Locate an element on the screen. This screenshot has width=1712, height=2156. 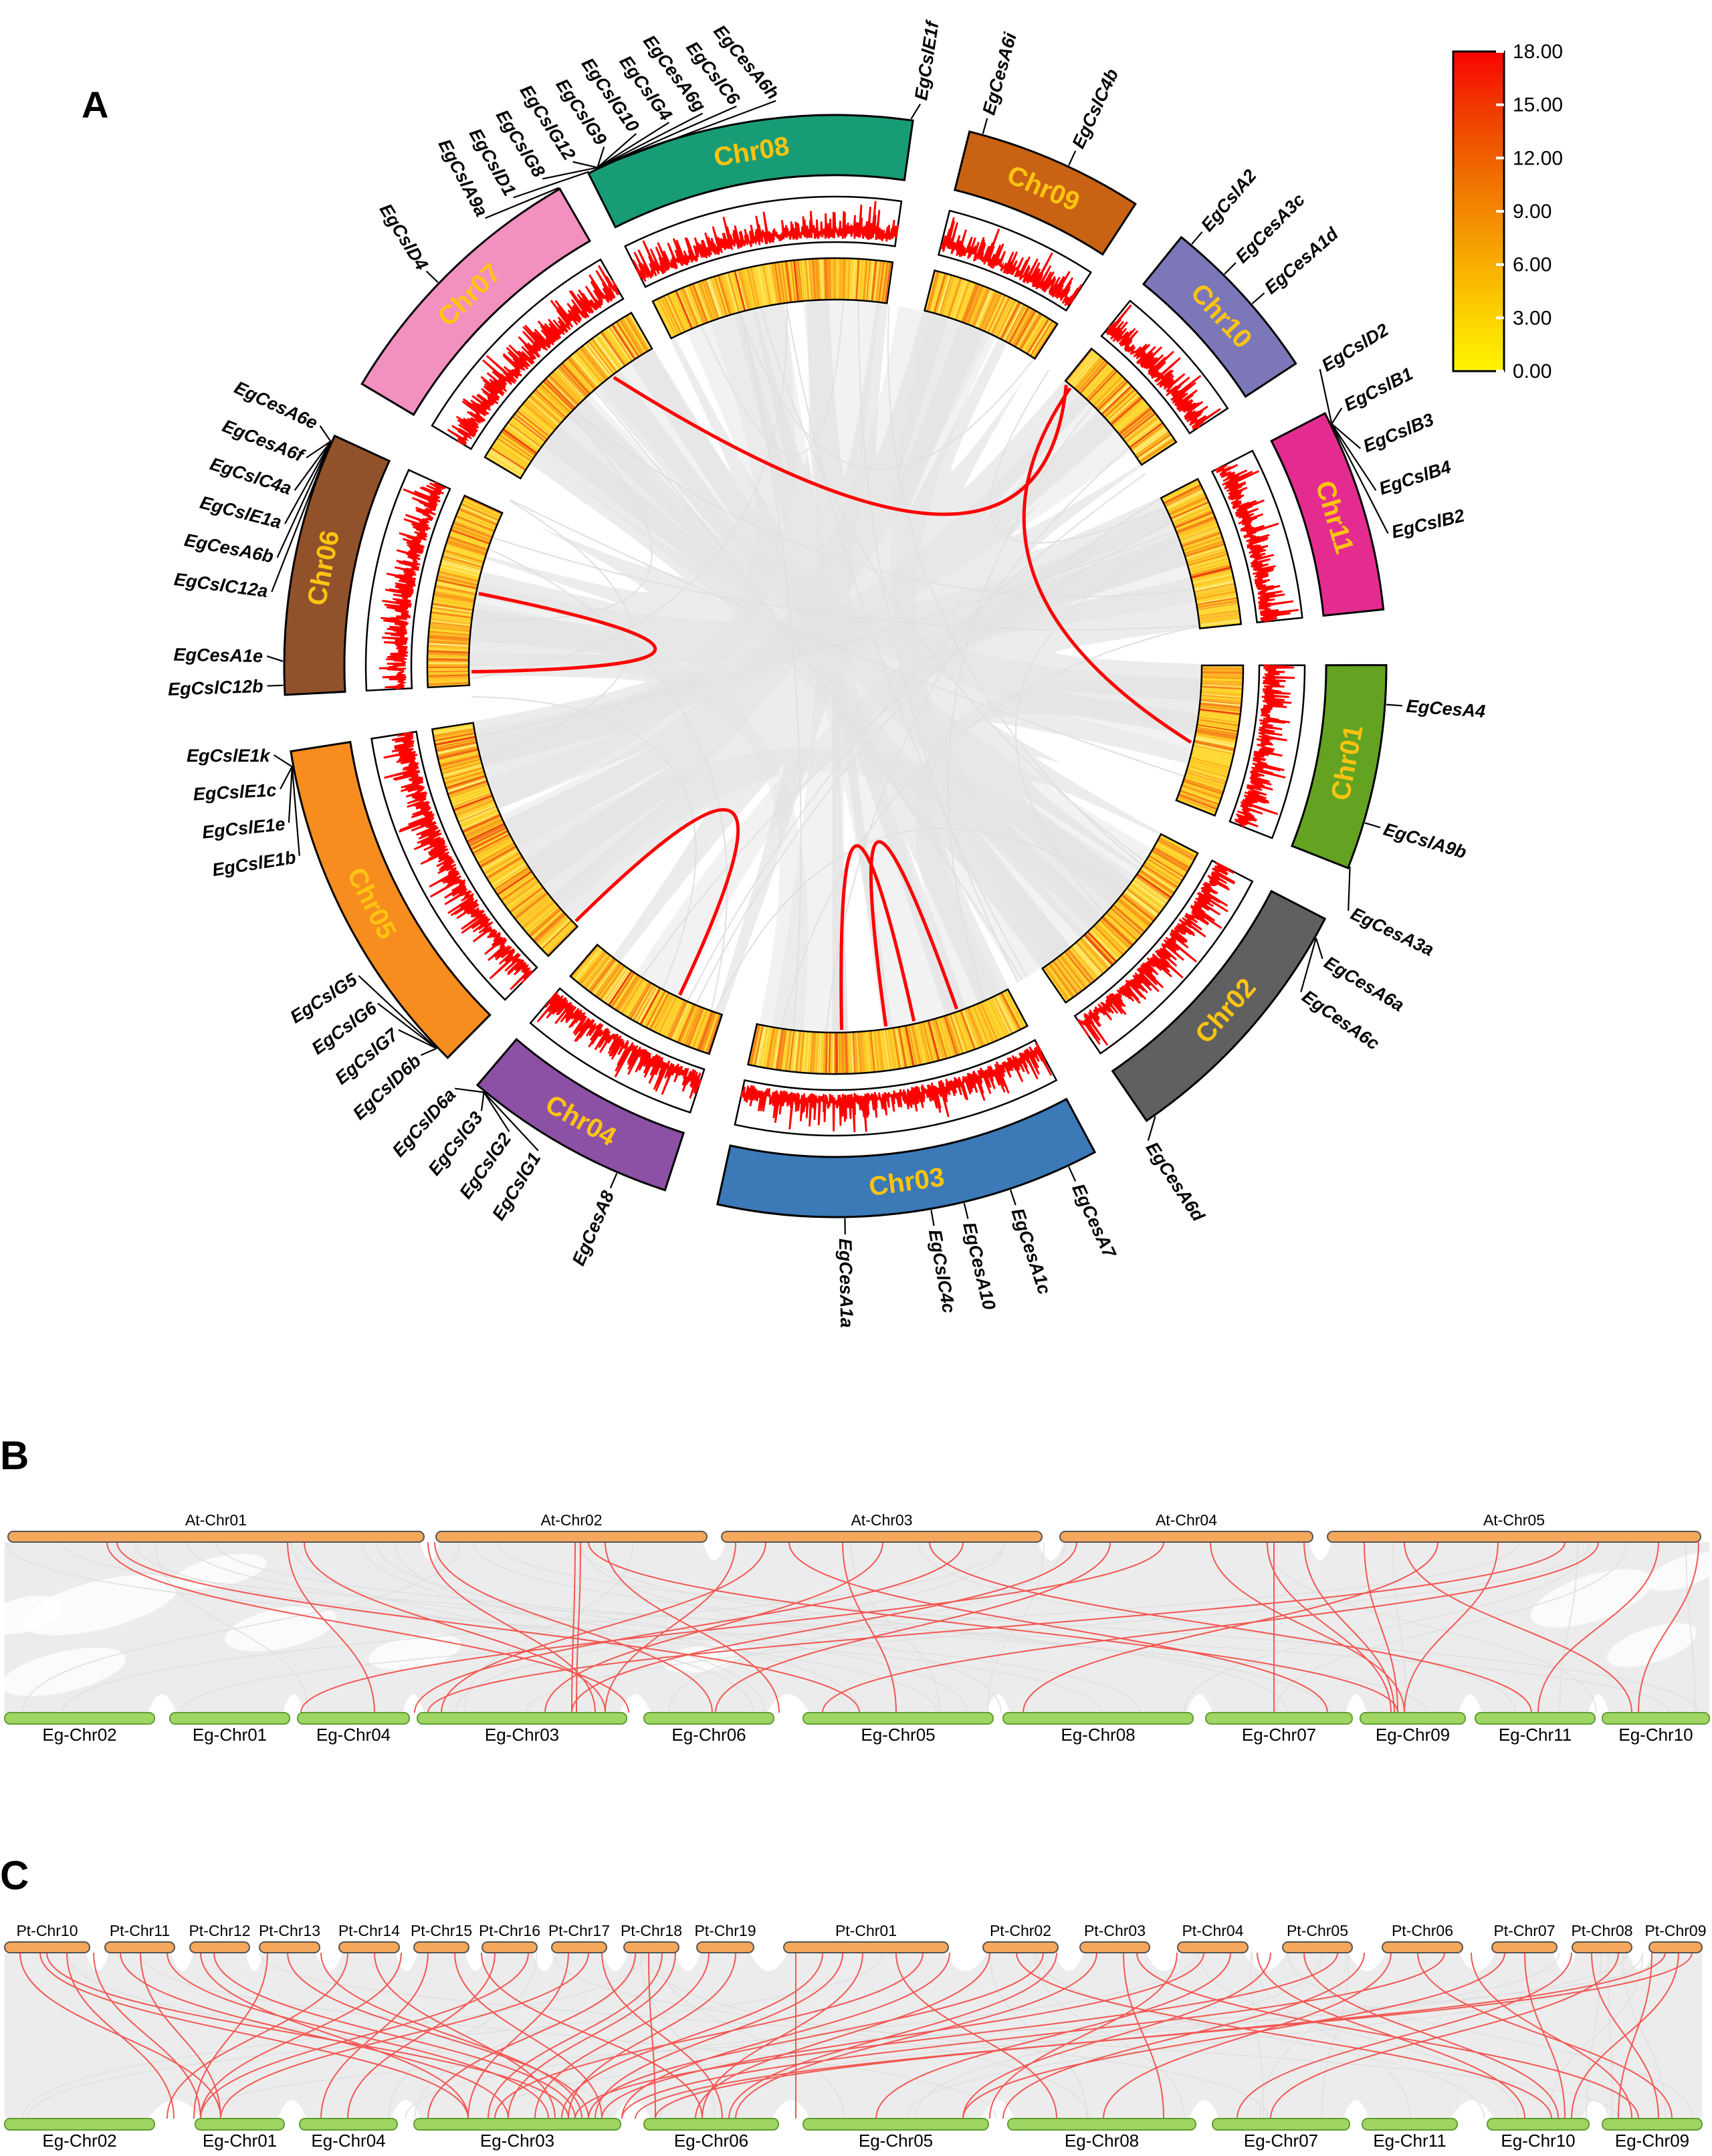
svg-text: At-Chr03 is located at coordinates (881, 1520).